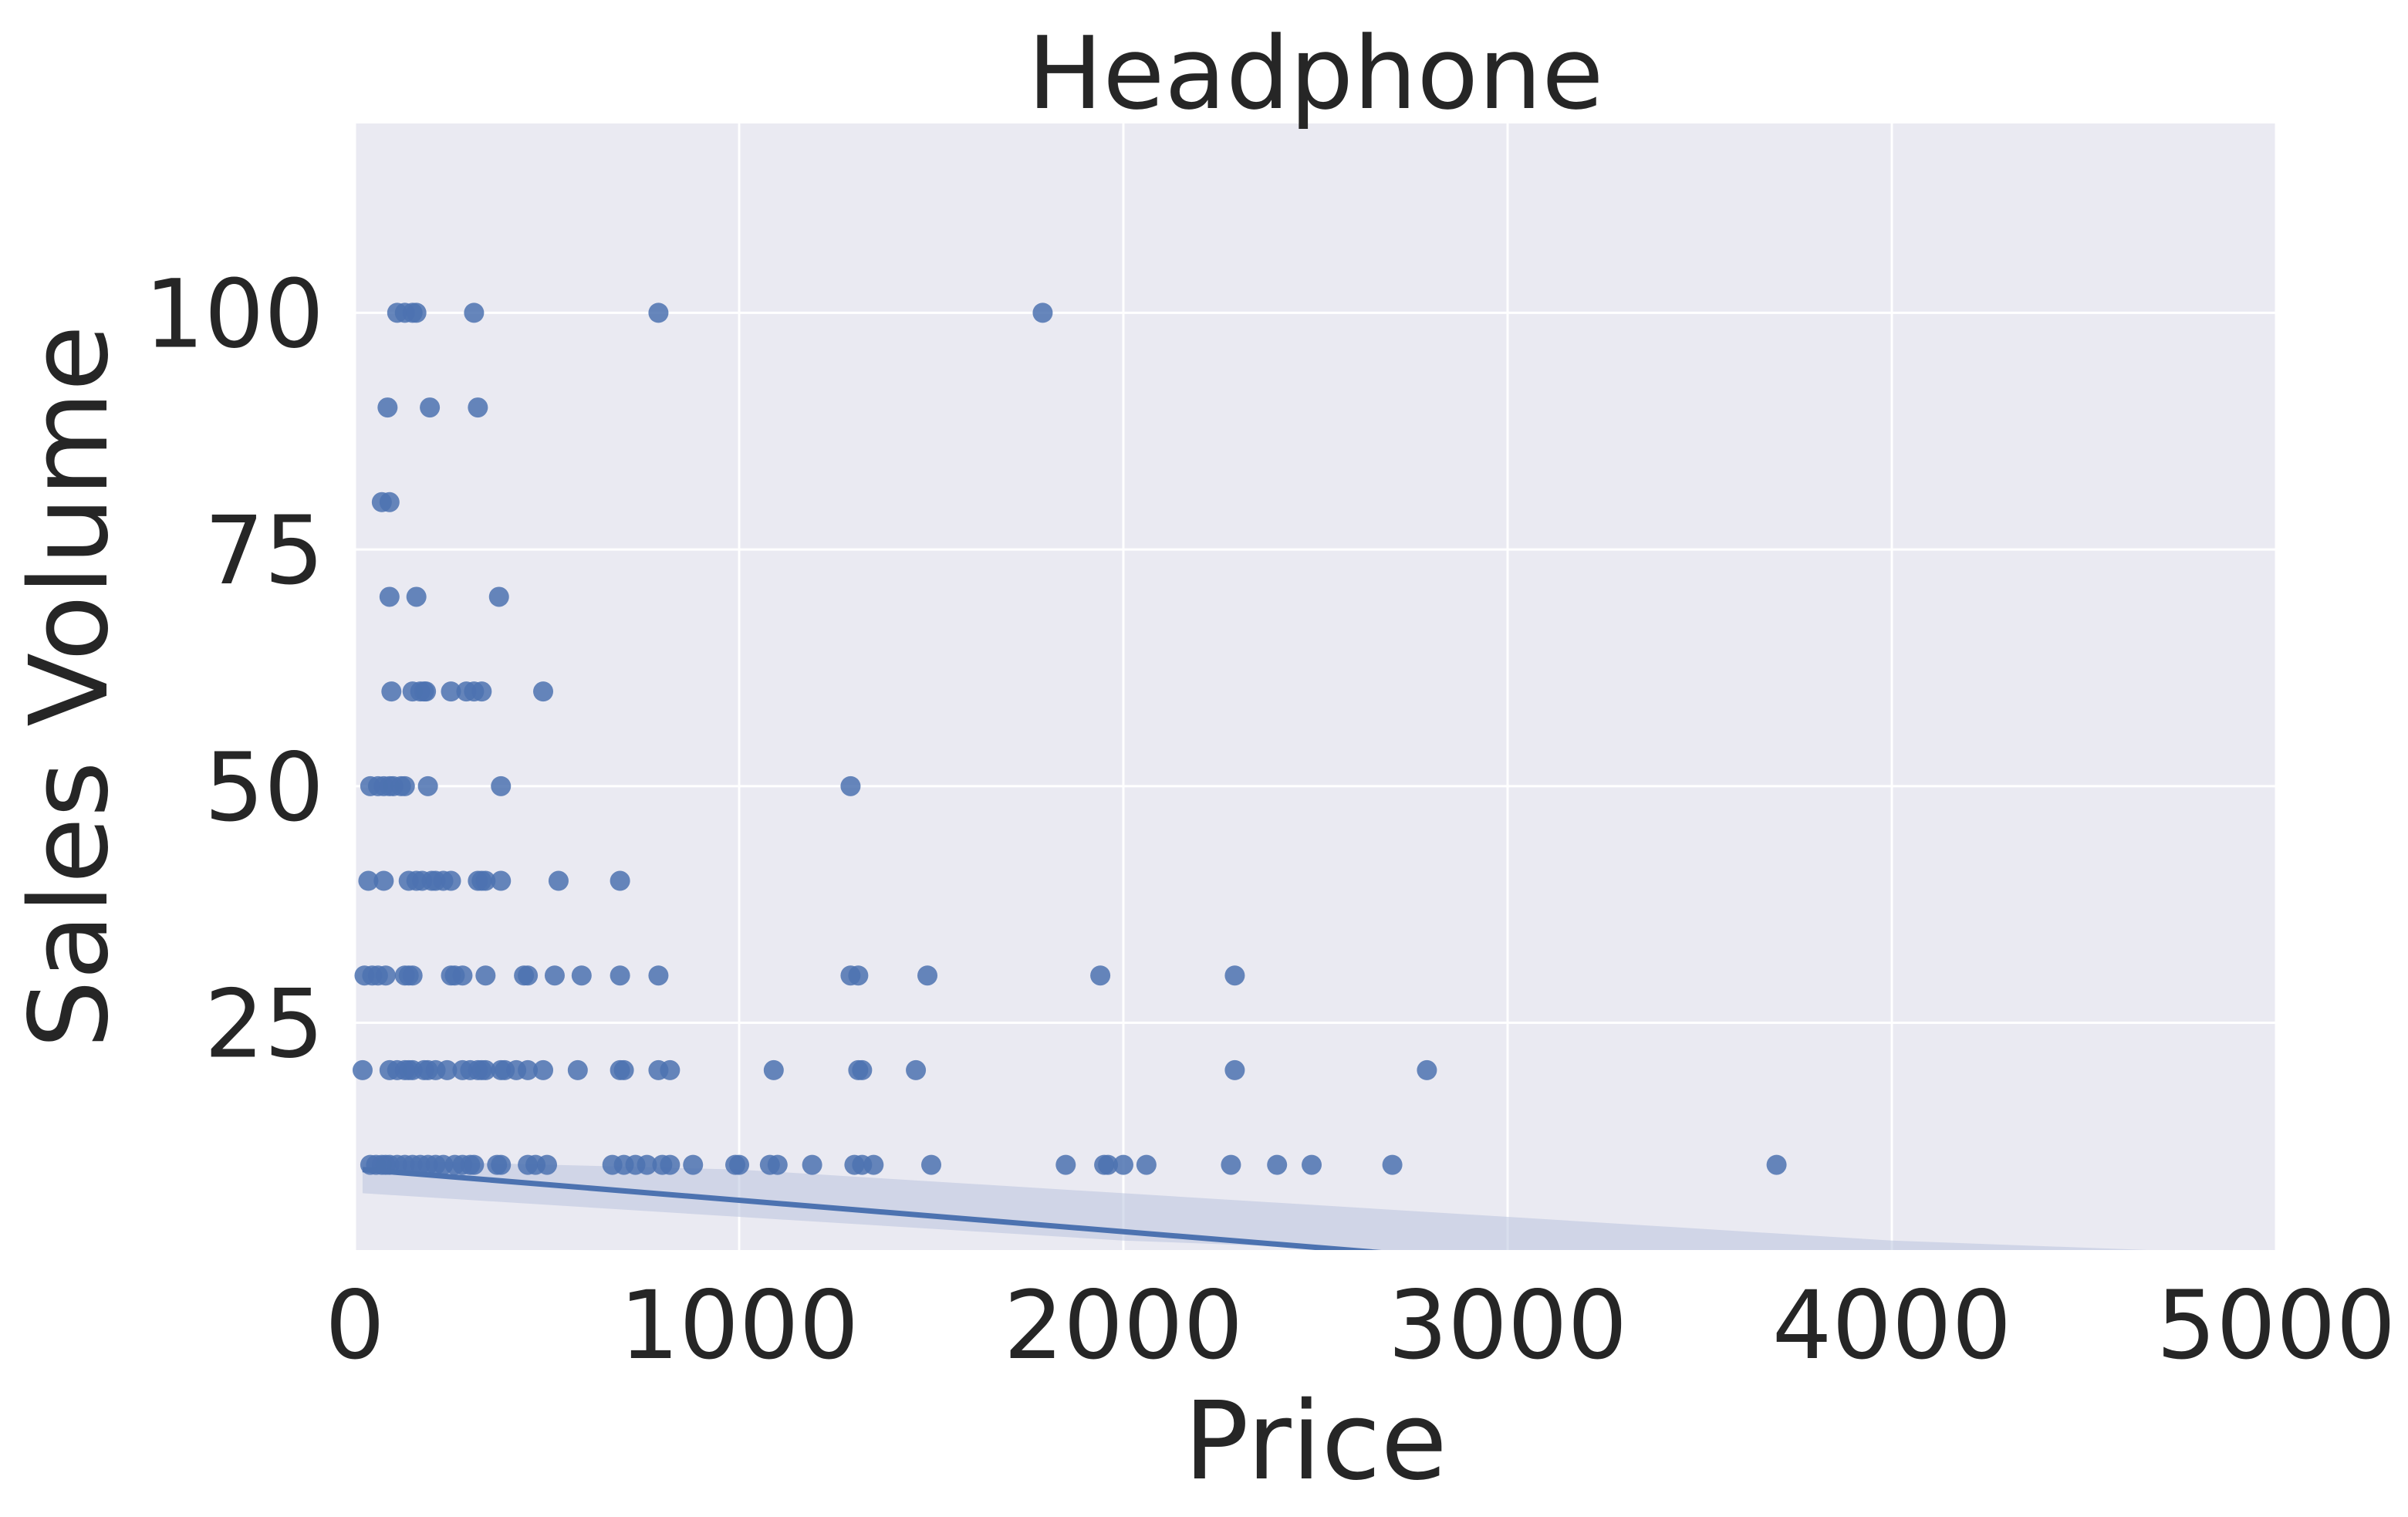  Describe the element at coordinates (2276, 1325) in the screenshot. I see `x-tick-label-5000: 5000` at that location.